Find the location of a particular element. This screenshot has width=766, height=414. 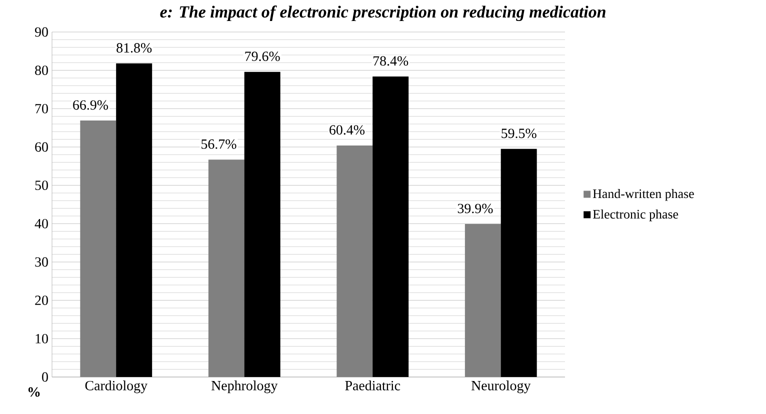

data-label: 66.9% is located at coordinates (90, 105).